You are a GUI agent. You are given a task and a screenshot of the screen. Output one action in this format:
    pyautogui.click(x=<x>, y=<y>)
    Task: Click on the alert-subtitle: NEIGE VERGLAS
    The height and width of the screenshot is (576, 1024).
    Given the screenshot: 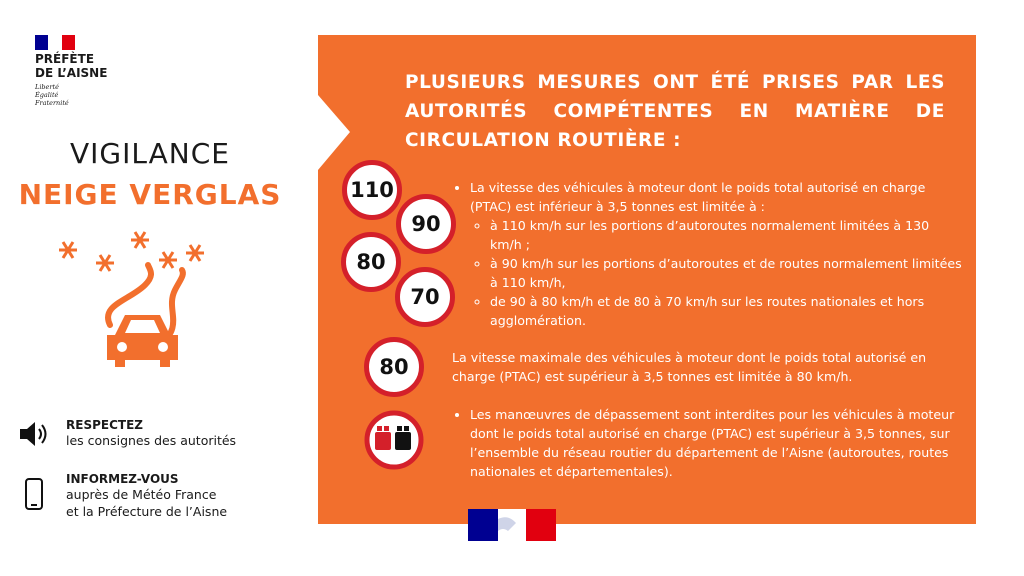 What is the action you would take?
    pyautogui.click(x=150, y=194)
    